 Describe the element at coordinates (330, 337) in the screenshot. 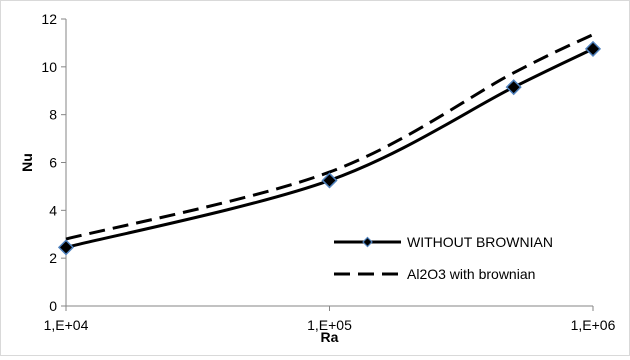

I see `x-axis-title: Ra` at that location.